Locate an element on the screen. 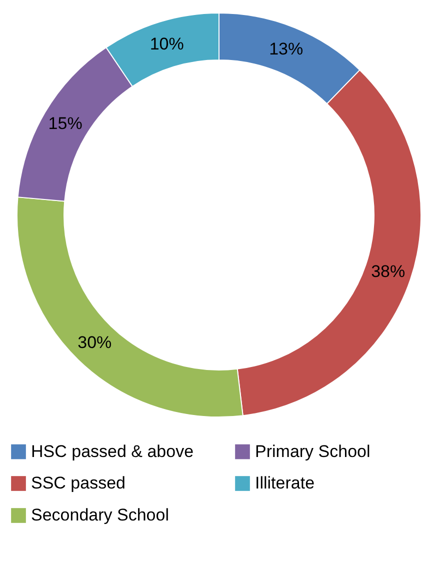  legend-label: SSC passed is located at coordinates (78, 483).